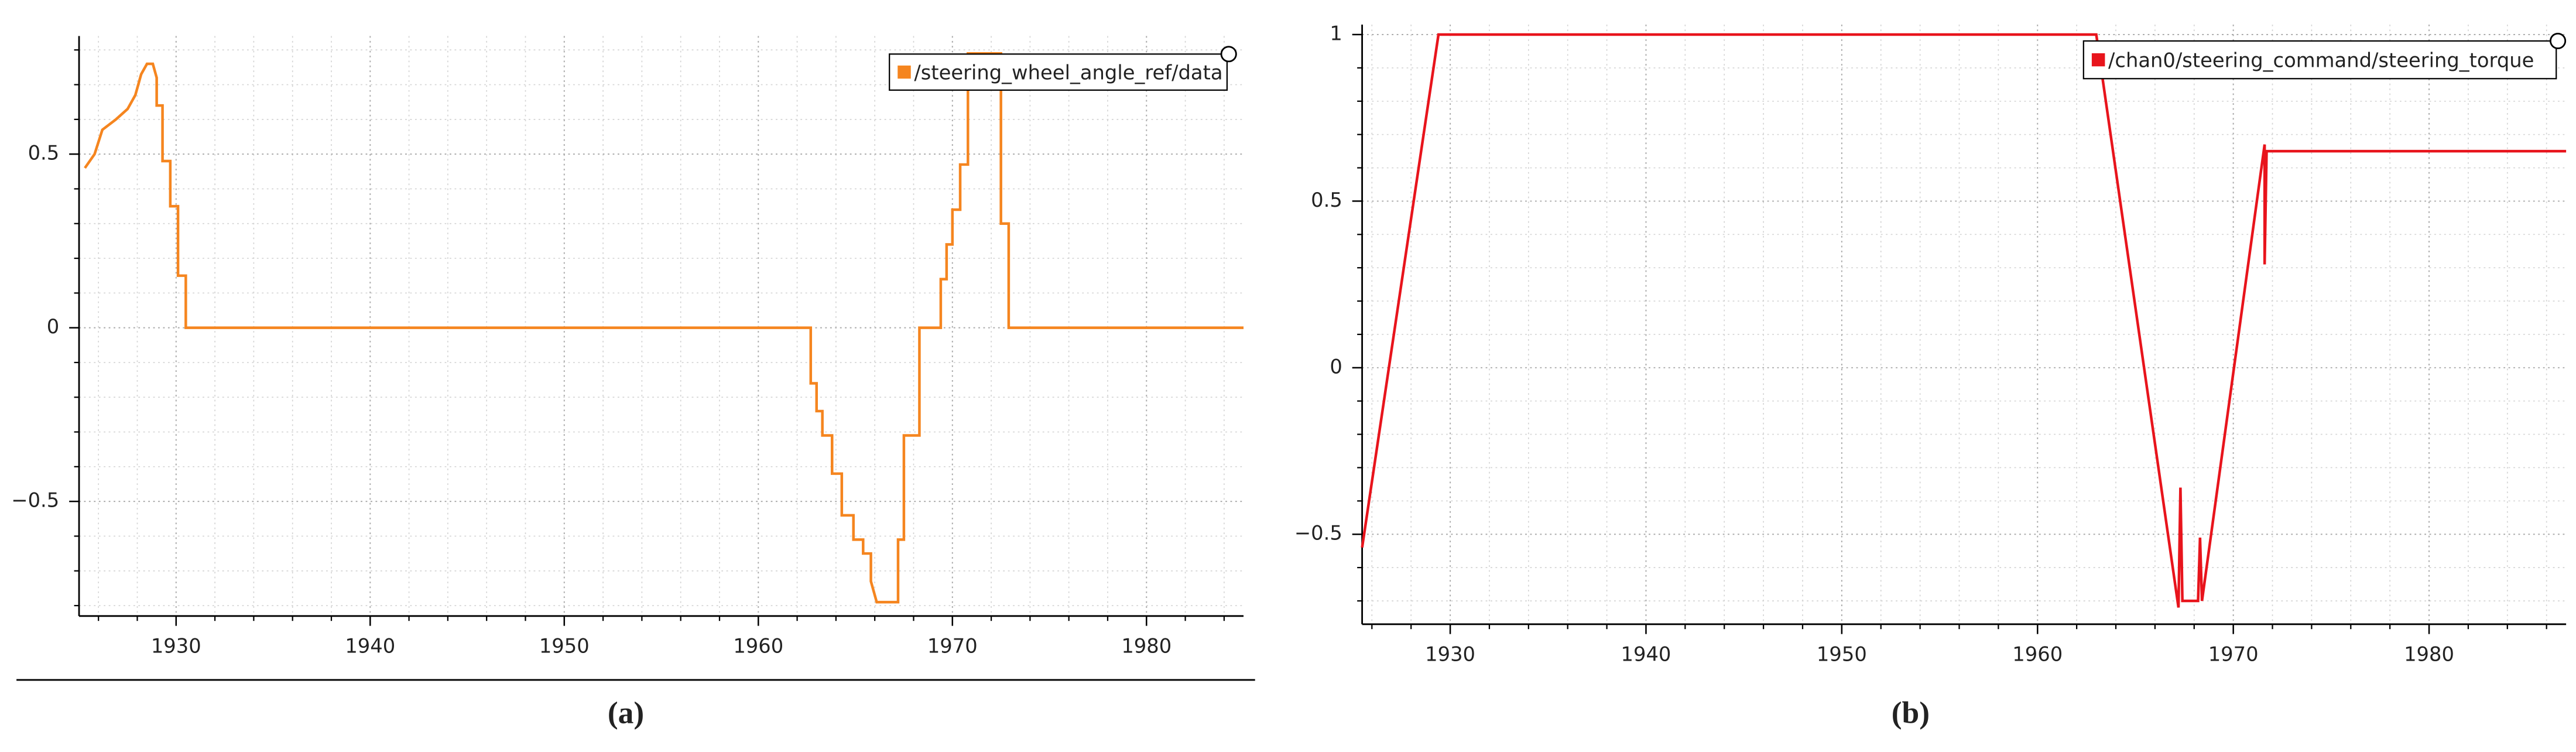 This screenshot has height=752, width=2576. I want to click on caption: (b), so click(1911, 713).